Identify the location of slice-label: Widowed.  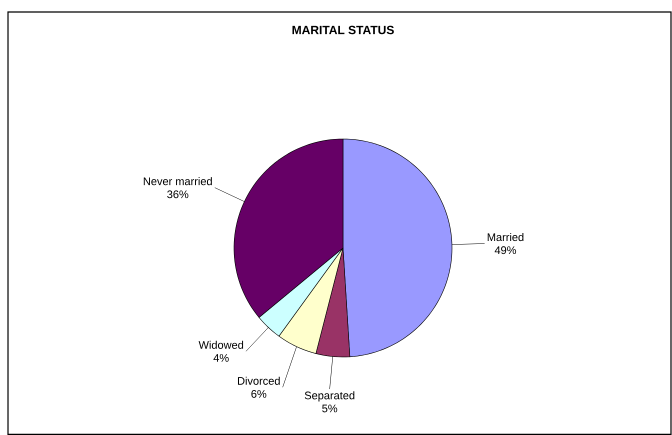
(221, 344).